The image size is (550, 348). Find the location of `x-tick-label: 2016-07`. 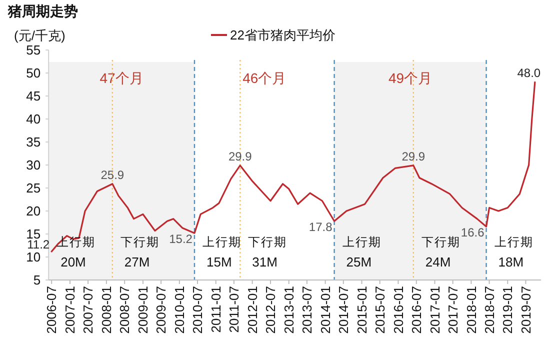

x-tick-label: 2016-07 is located at coordinates (416, 310).